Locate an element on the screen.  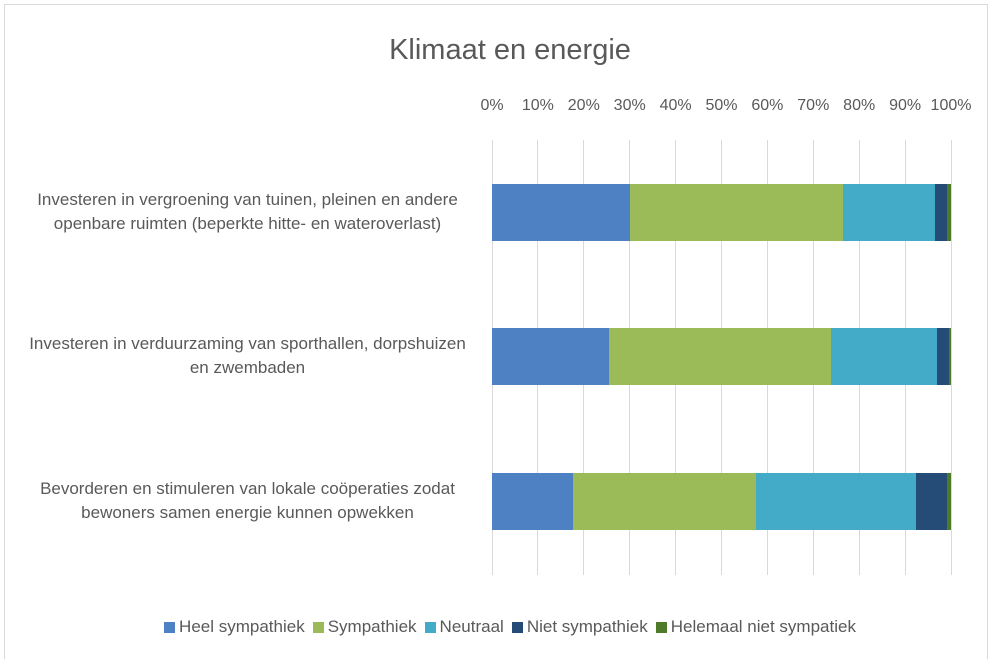
grid-line is located at coordinates (951, 357).